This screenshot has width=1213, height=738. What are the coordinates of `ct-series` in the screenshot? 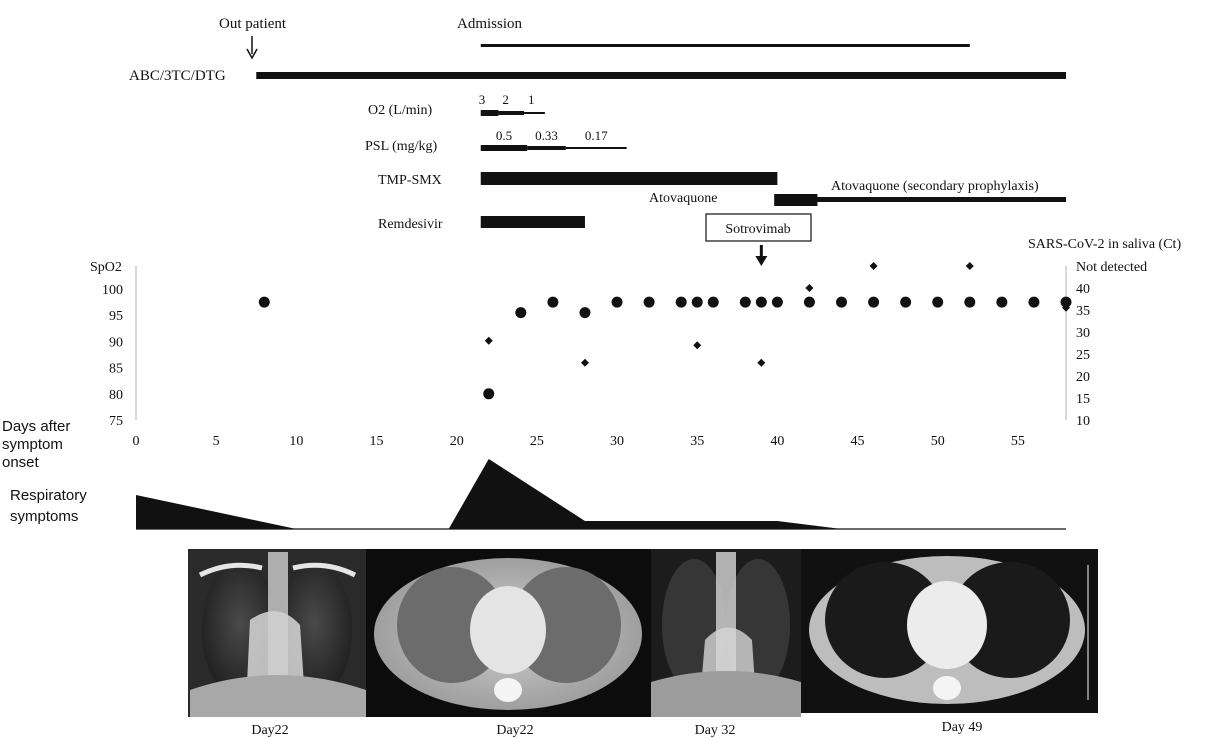 It's located at (777, 314).